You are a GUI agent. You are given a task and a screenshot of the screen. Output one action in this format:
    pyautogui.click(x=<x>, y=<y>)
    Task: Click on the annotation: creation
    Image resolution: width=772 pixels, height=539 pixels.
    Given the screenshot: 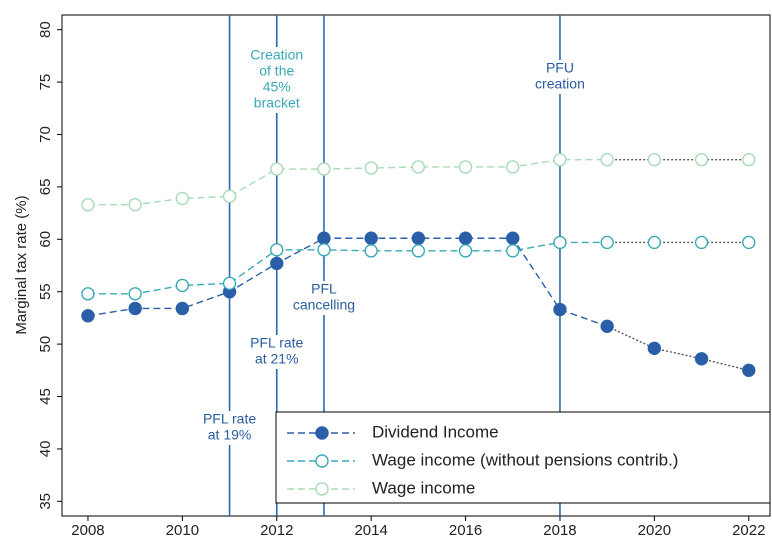 What is the action you would take?
    pyautogui.click(x=560, y=84)
    